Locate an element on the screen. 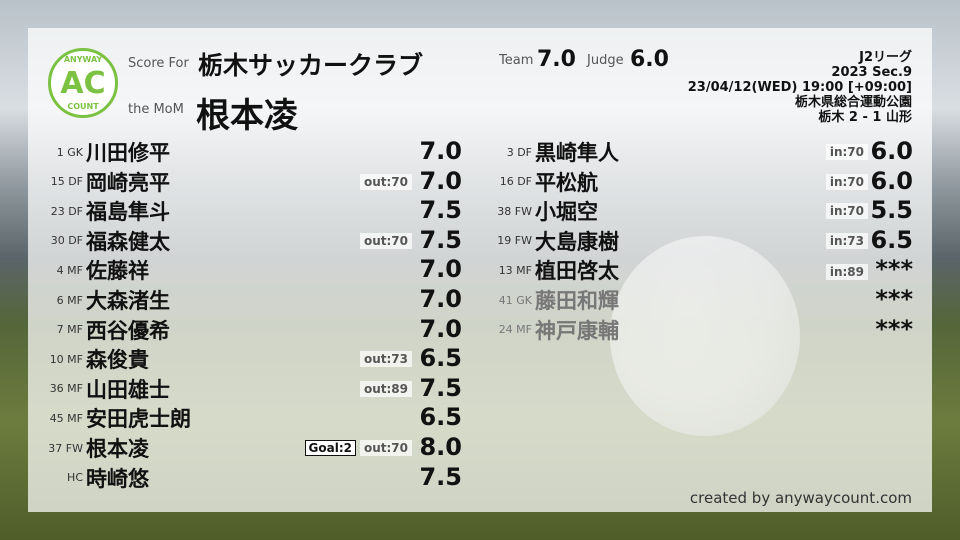  player-row: 24 MF 神戸康輔 is located at coordinates (551, 330).